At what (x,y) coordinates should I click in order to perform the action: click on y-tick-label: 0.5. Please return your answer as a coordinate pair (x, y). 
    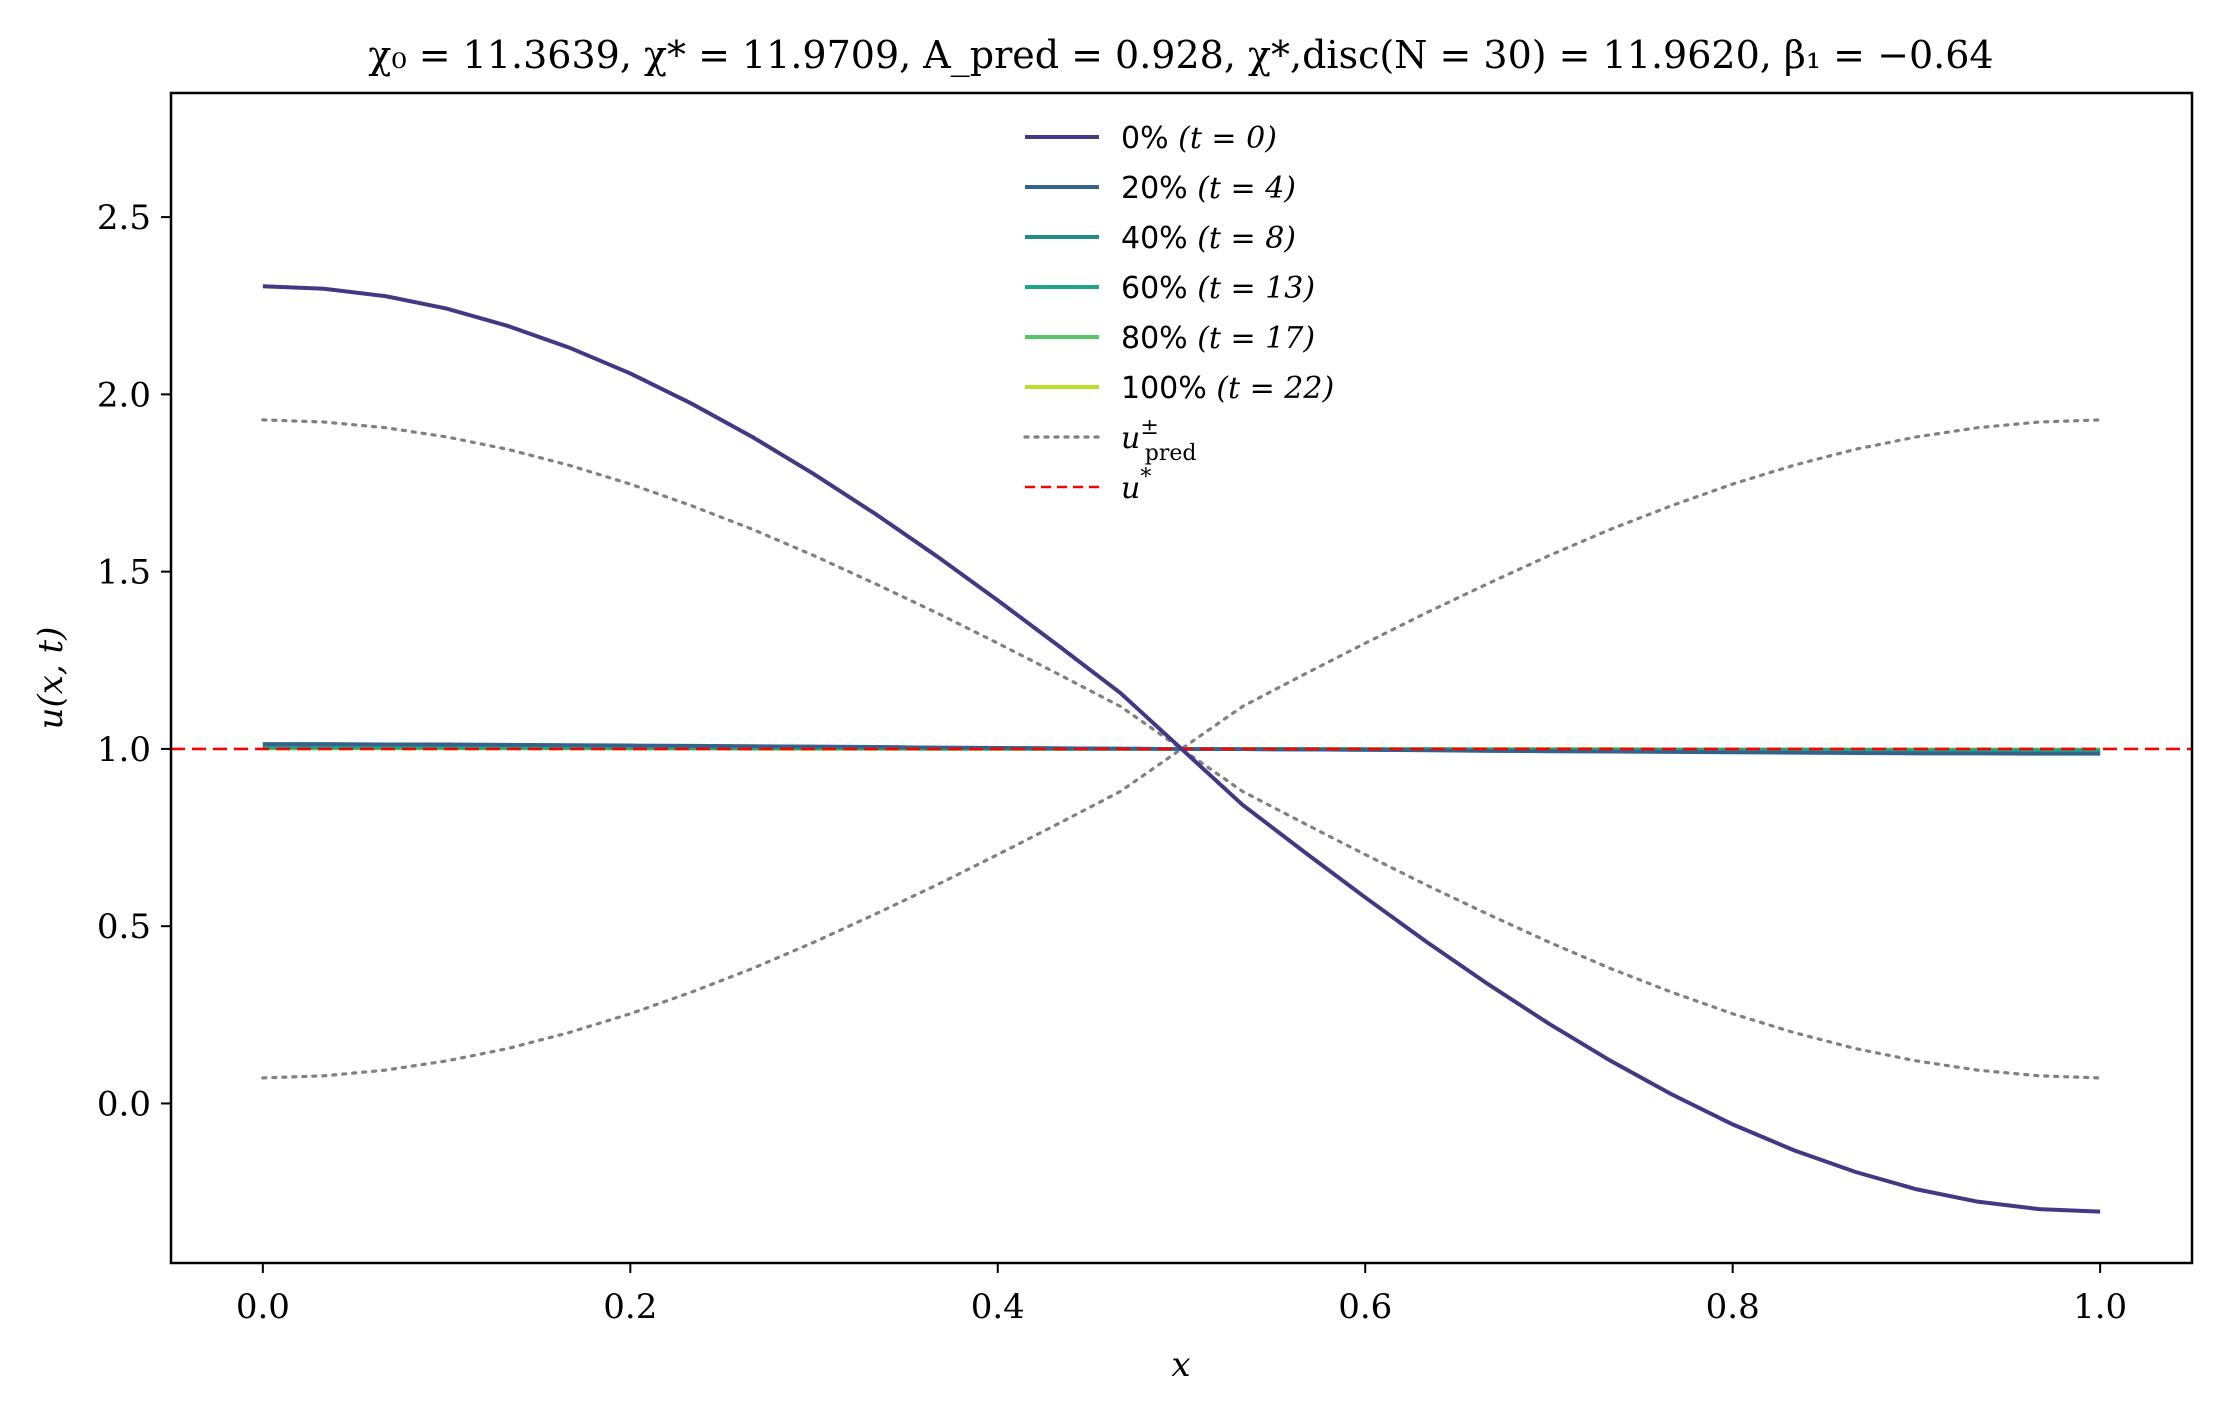
    Looking at the image, I should click on (124, 927).